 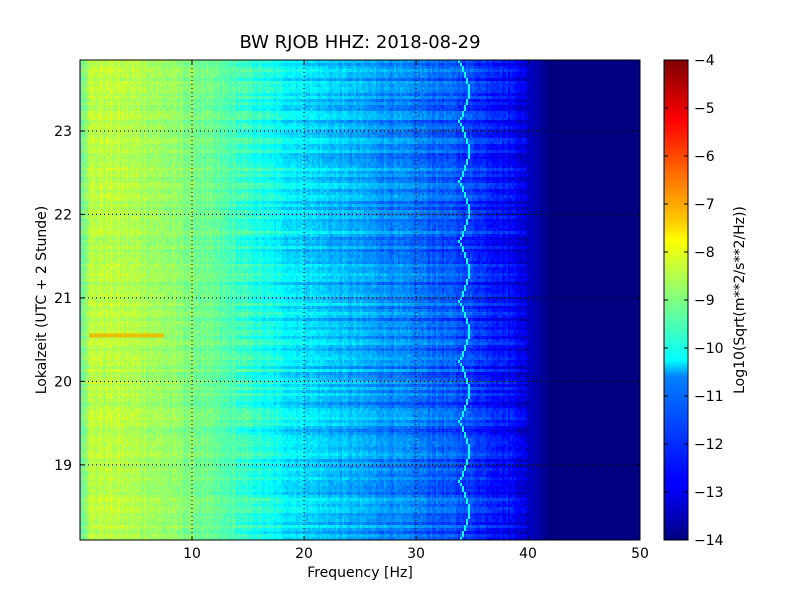 What do you see at coordinates (740, 300) in the screenshot?
I see `colorbar-label: Log10(Sqrt(m**2/s**2/Hz))` at bounding box center [740, 300].